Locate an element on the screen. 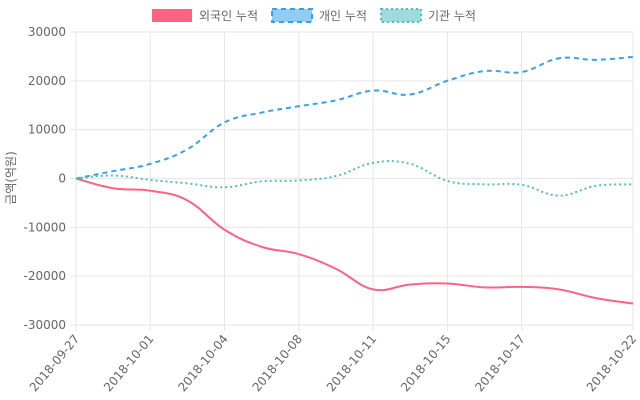 The image size is (640, 400). legend-label-1: 개인 누적 is located at coordinates (343, 16).